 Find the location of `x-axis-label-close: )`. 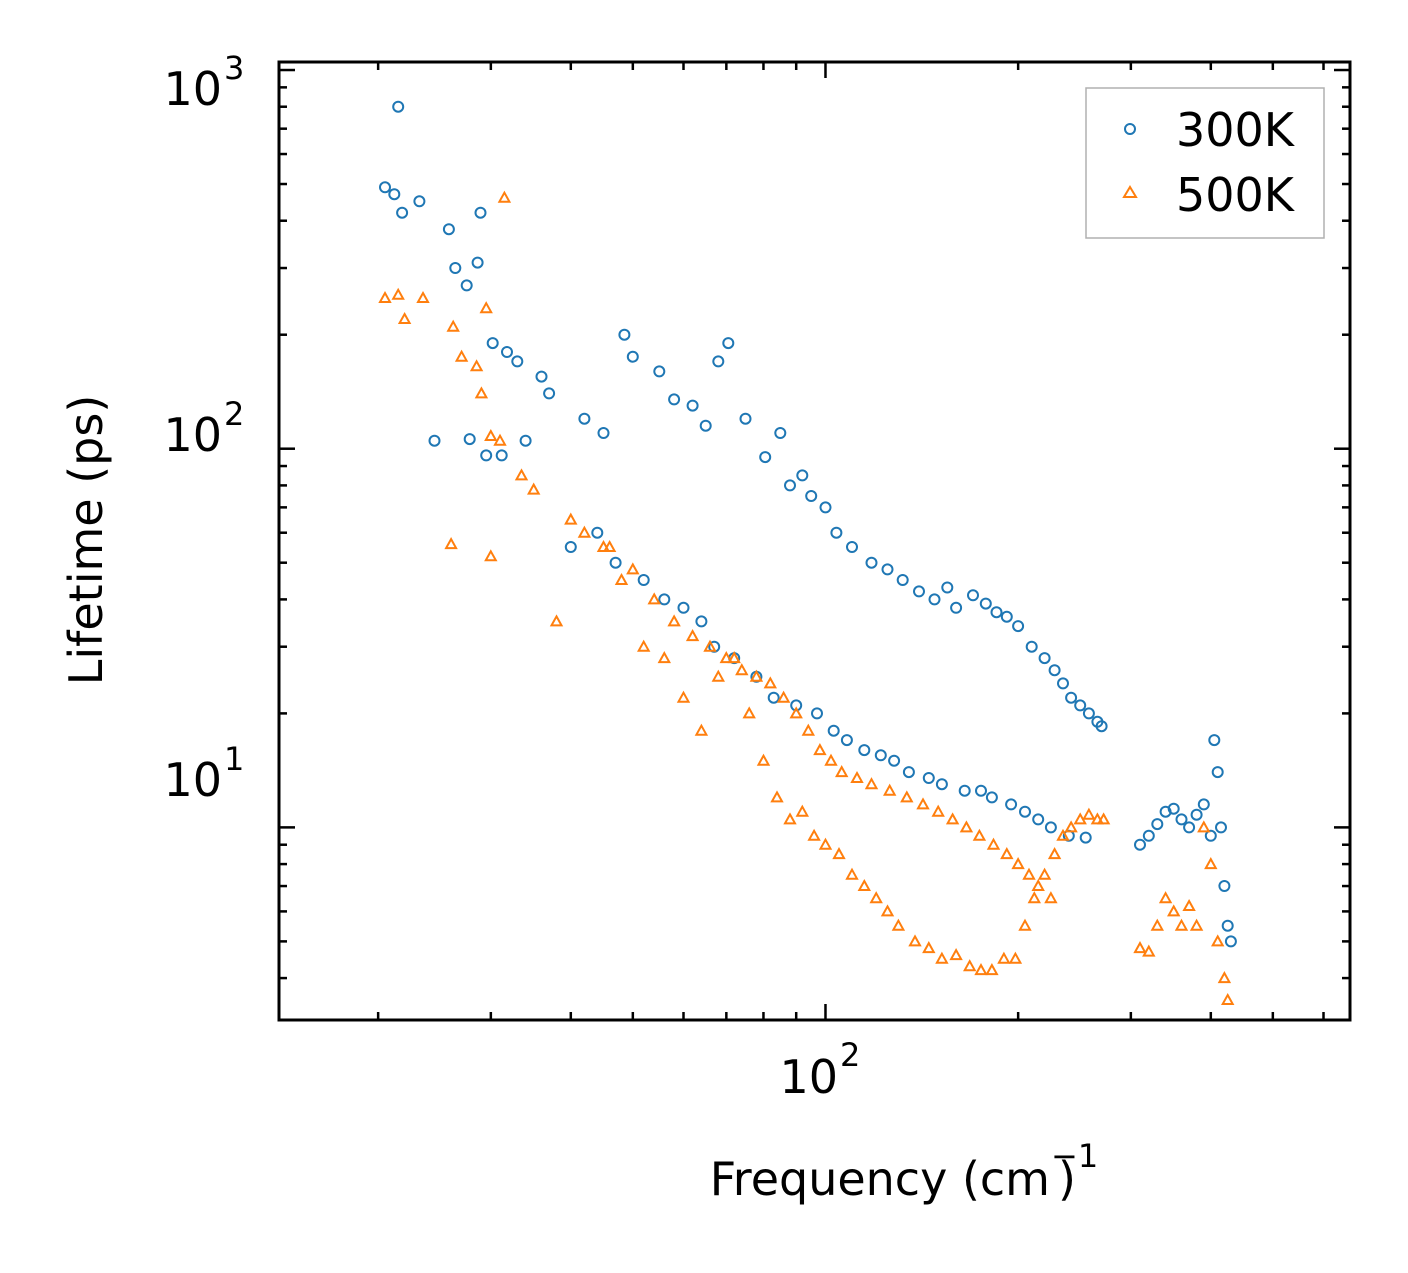

x-axis-label-close: ) is located at coordinates (1067, 1179).